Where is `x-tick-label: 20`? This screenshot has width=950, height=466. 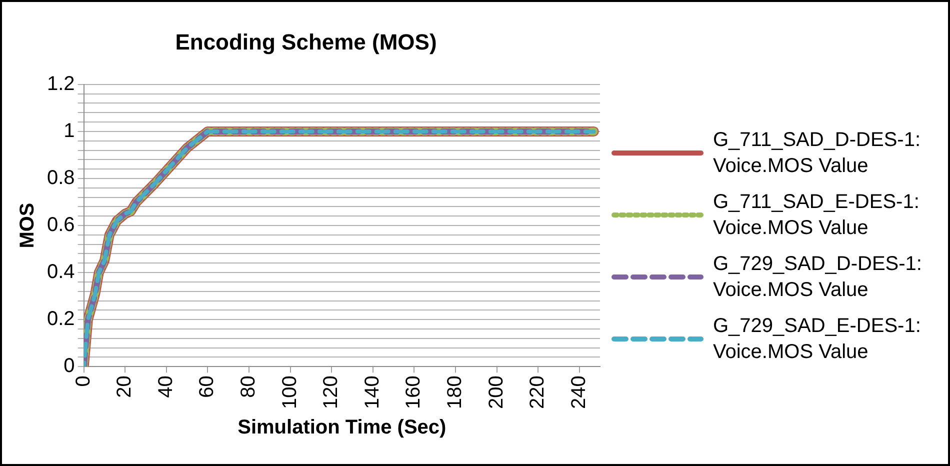
x-tick-label: 20 is located at coordinates (125, 387).